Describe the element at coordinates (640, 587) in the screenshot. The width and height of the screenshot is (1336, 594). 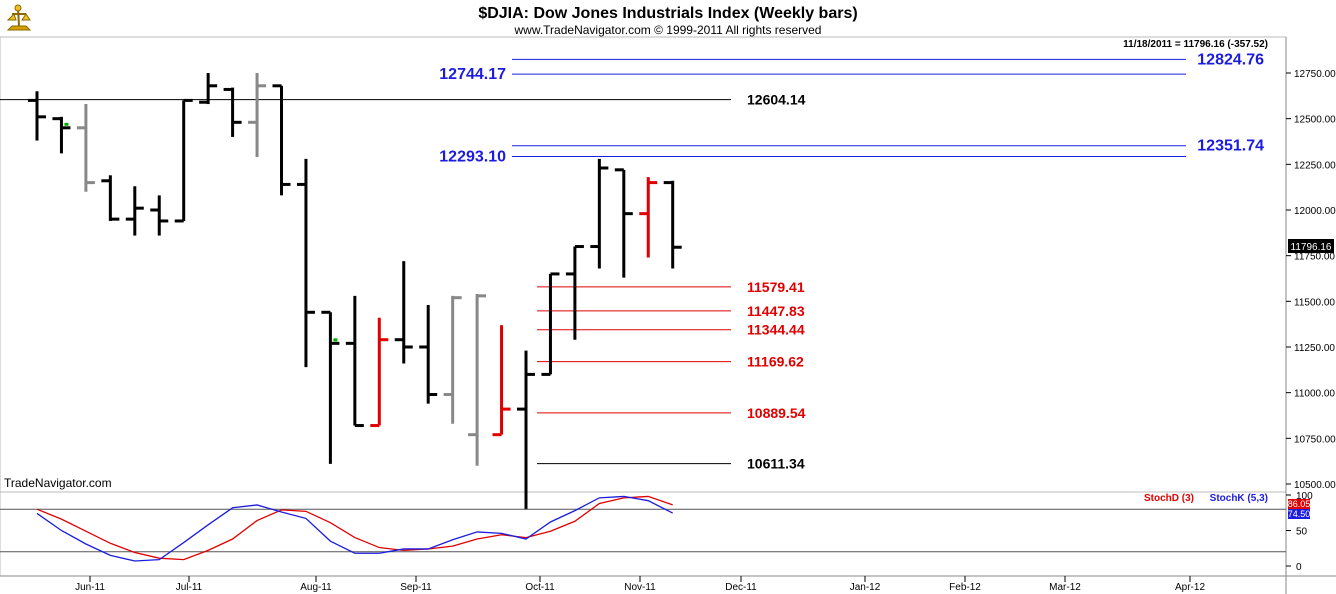
I see `date-tick-label: Nov-11` at that location.